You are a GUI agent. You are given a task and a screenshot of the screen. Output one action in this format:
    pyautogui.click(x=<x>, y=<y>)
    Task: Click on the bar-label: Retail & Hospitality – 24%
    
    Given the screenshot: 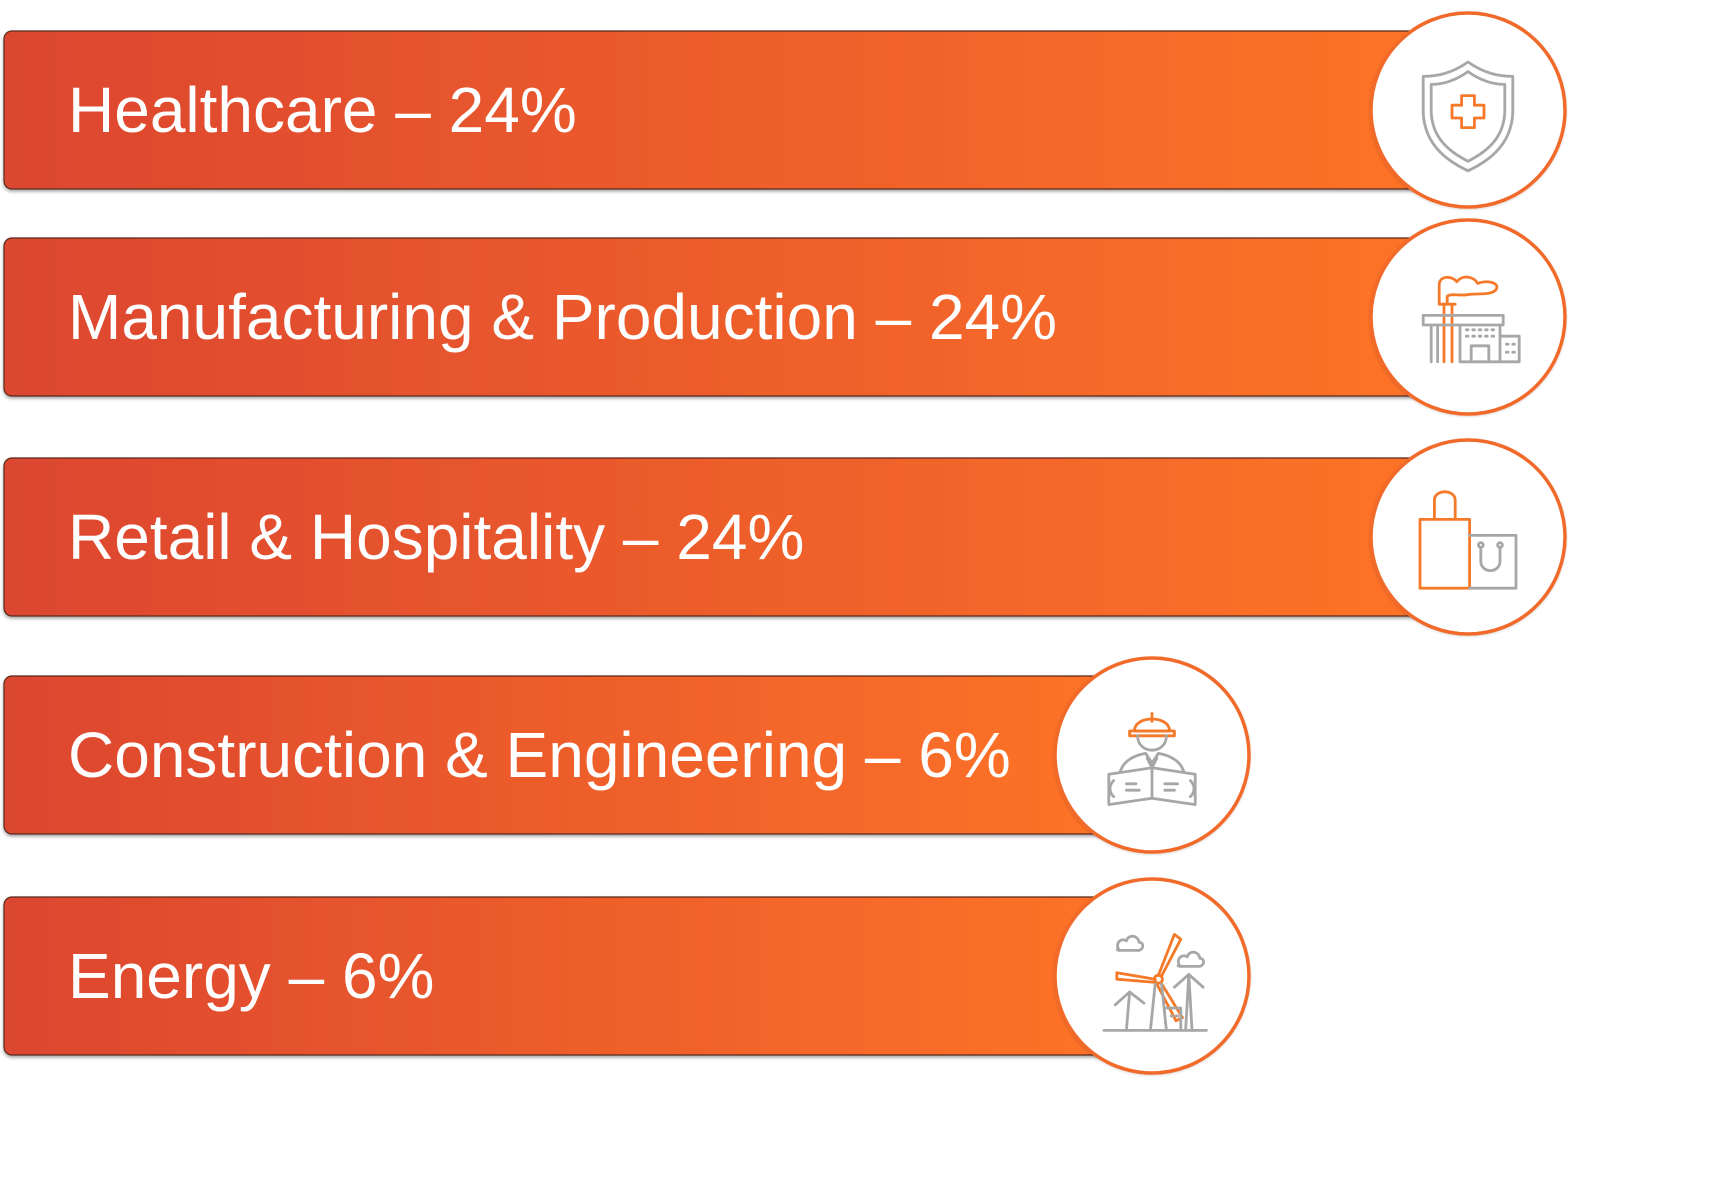 What is the action you would take?
    pyautogui.click(x=436, y=537)
    